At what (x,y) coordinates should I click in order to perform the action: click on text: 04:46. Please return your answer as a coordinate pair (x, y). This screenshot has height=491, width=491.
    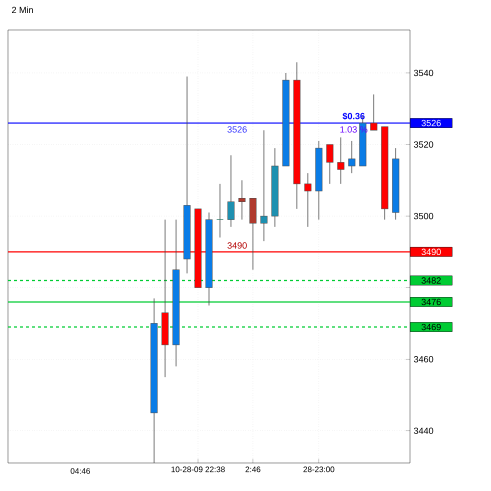
    Looking at the image, I should click on (80, 471).